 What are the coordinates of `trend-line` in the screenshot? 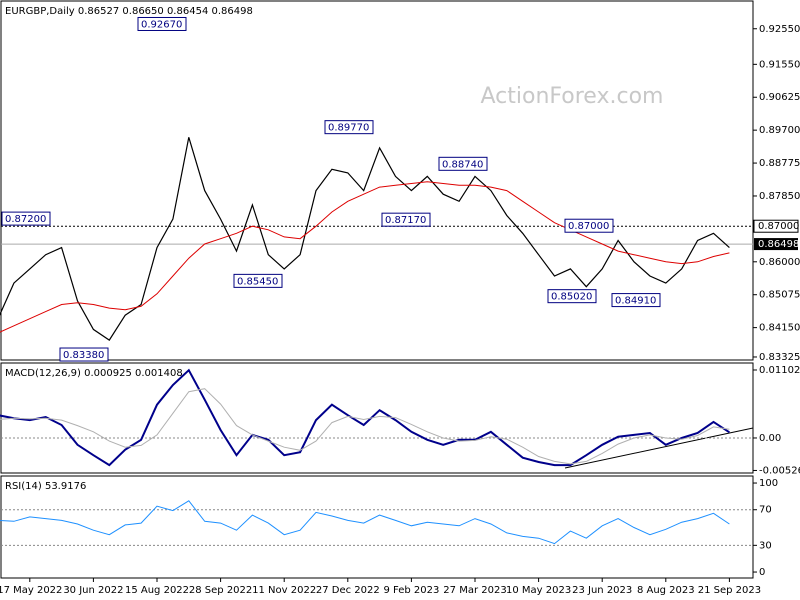 It's located at (659, 448).